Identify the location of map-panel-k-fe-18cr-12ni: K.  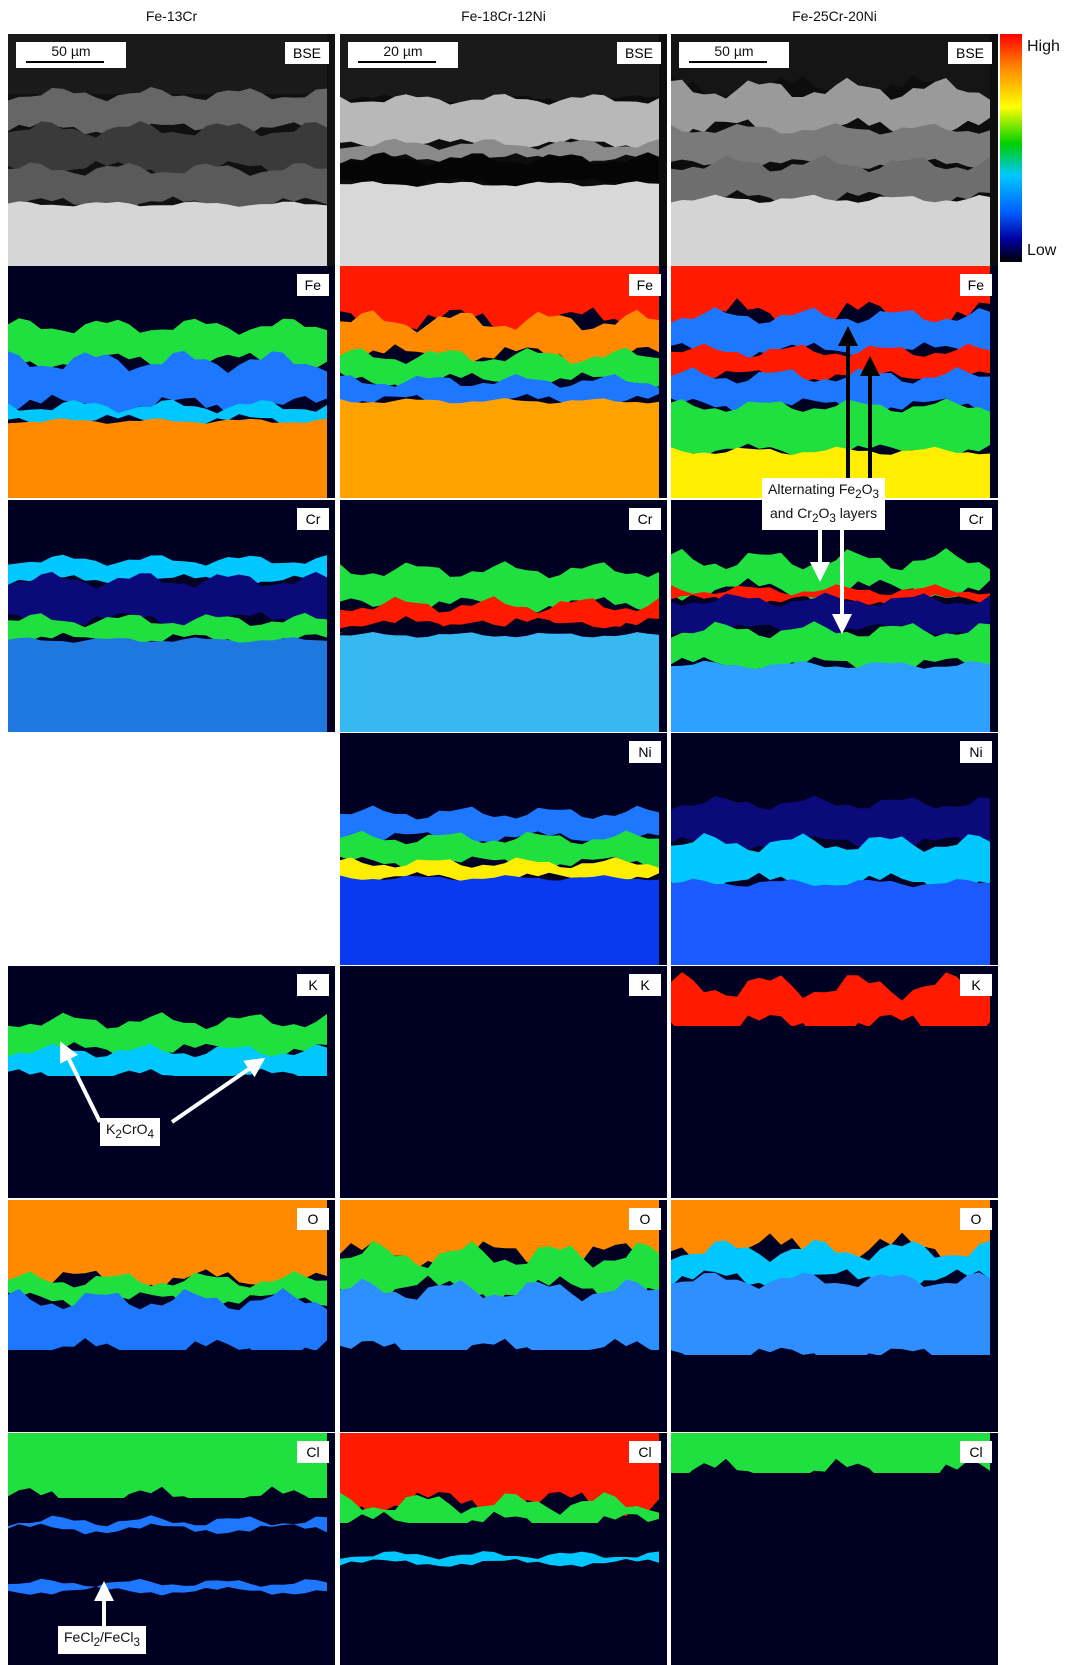
(503, 1082).